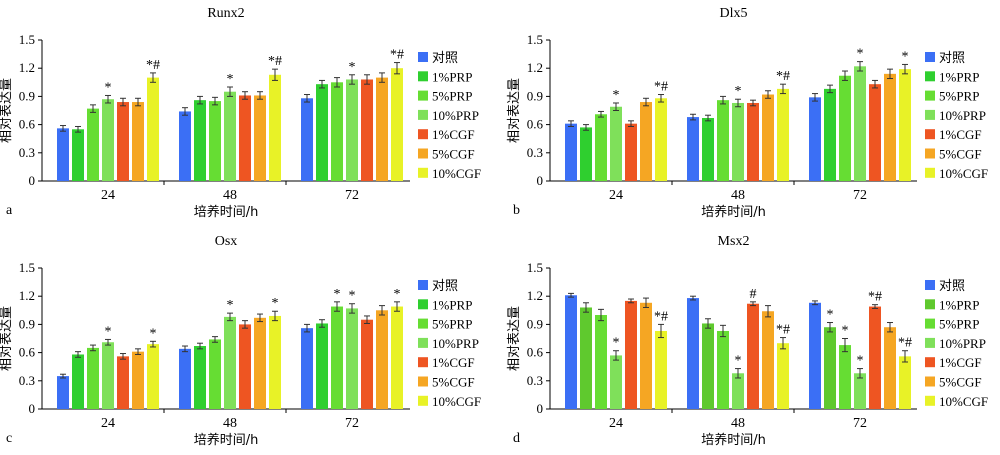 The image size is (1000, 455). I want to click on y-tick-label: 0, so click(32, 408).